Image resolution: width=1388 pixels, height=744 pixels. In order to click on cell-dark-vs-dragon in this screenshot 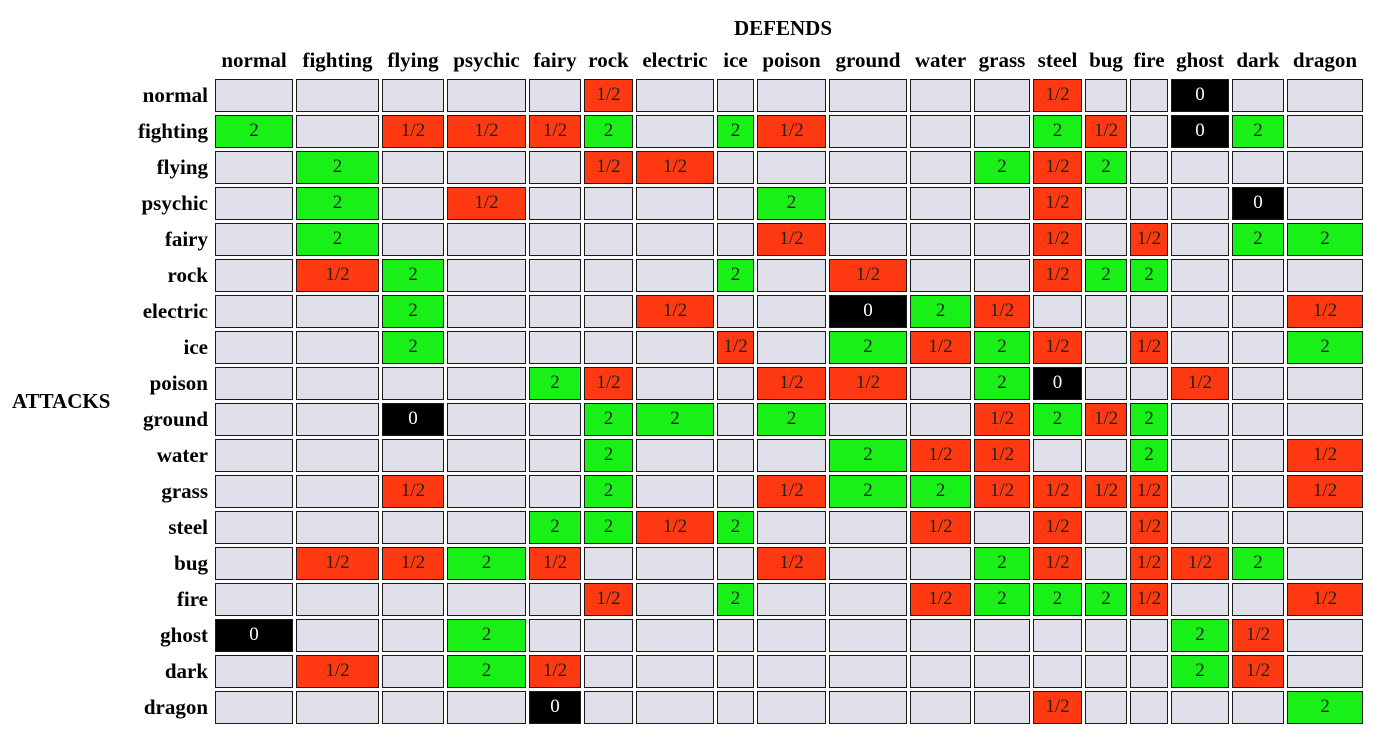, I will do `click(1325, 671)`.